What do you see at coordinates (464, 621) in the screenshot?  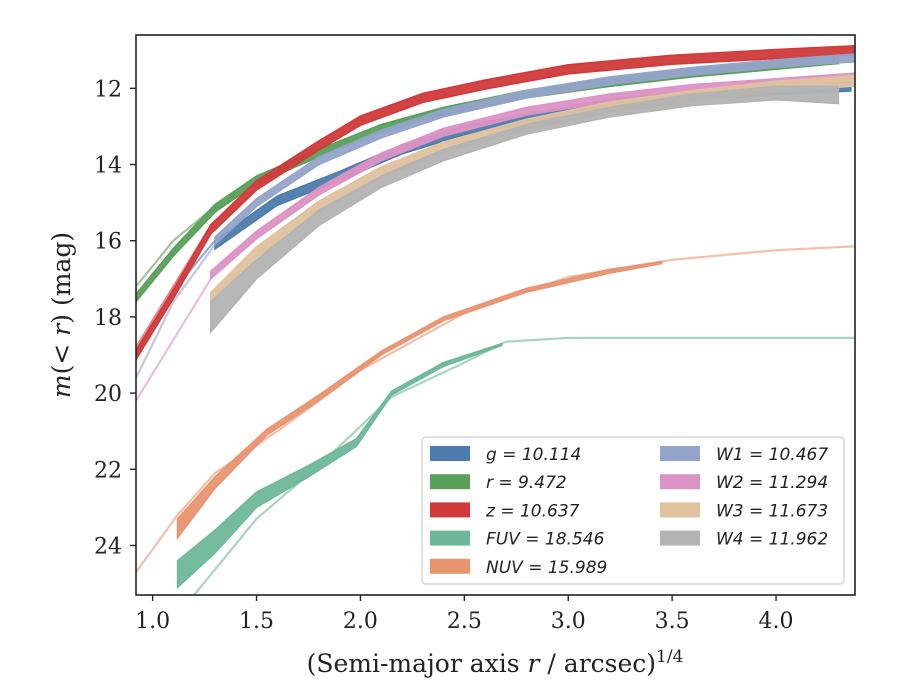 I see `x-tick-label: 2.5` at bounding box center [464, 621].